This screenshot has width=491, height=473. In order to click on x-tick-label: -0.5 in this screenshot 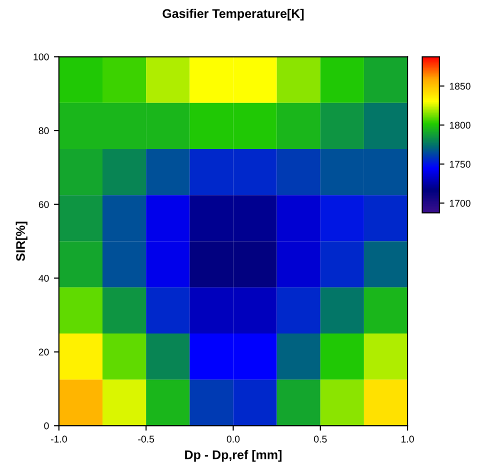, I will do `click(146, 439)`.